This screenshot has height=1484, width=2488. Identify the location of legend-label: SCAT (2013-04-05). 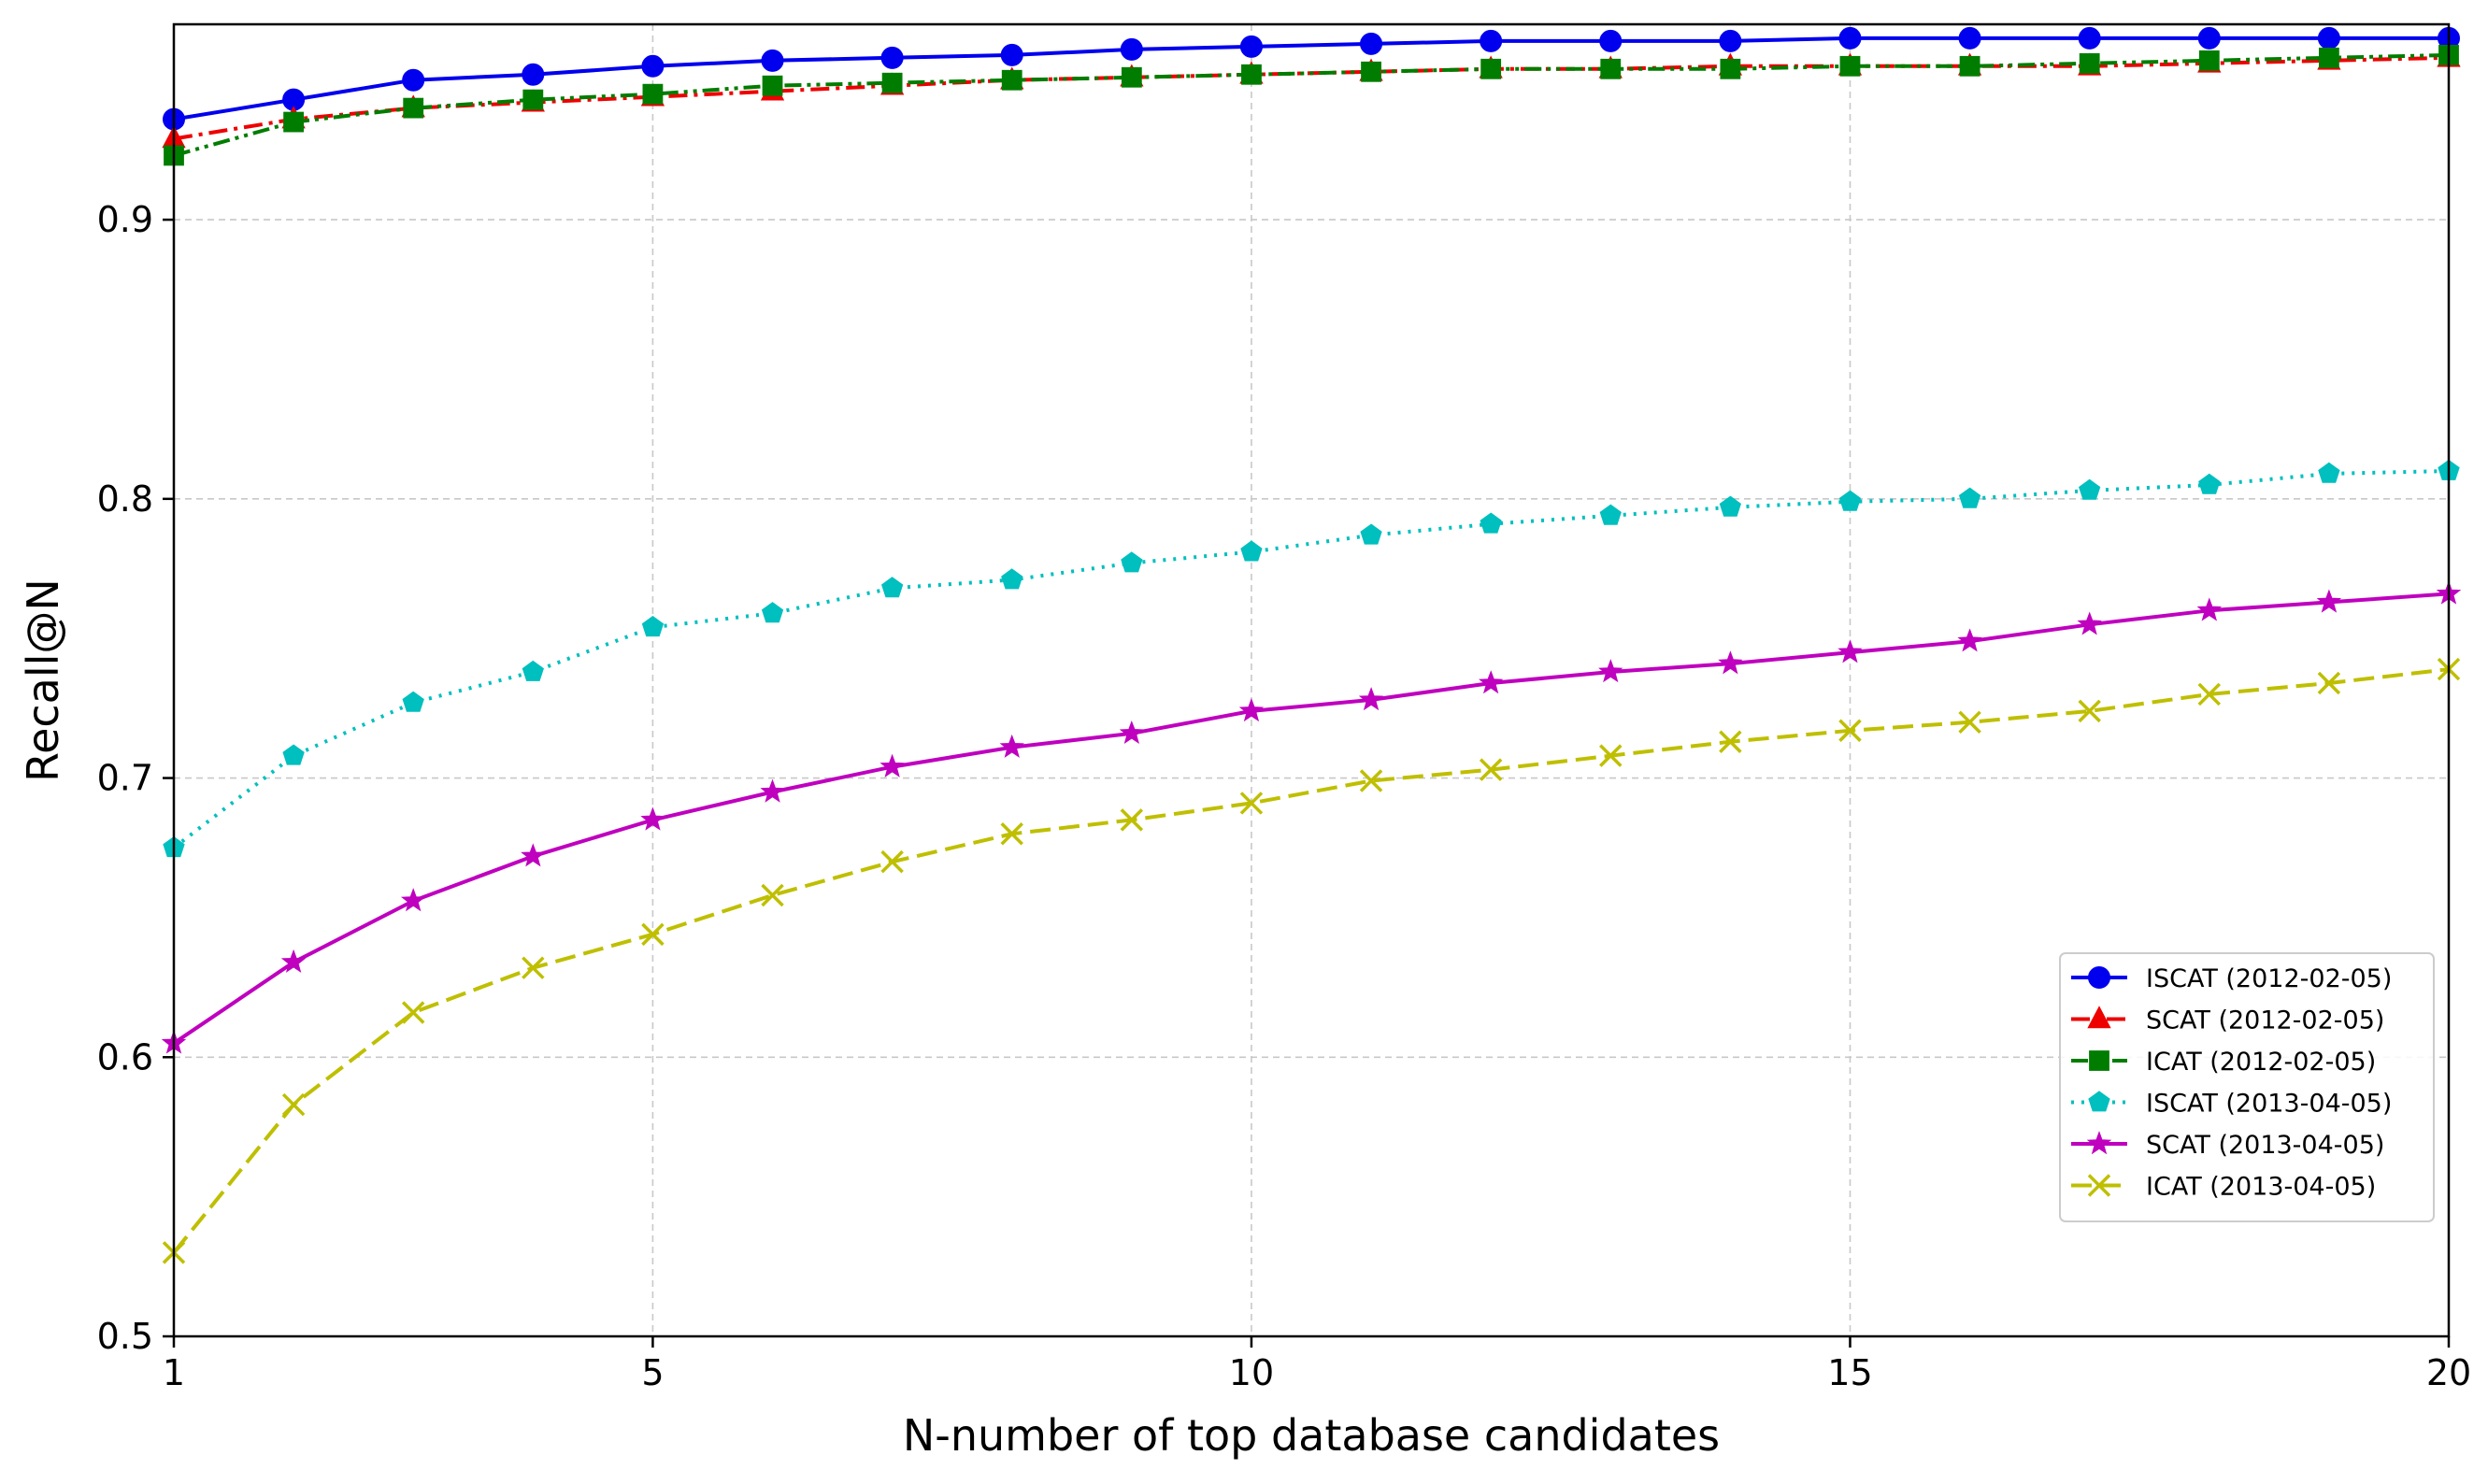
(2265, 1145).